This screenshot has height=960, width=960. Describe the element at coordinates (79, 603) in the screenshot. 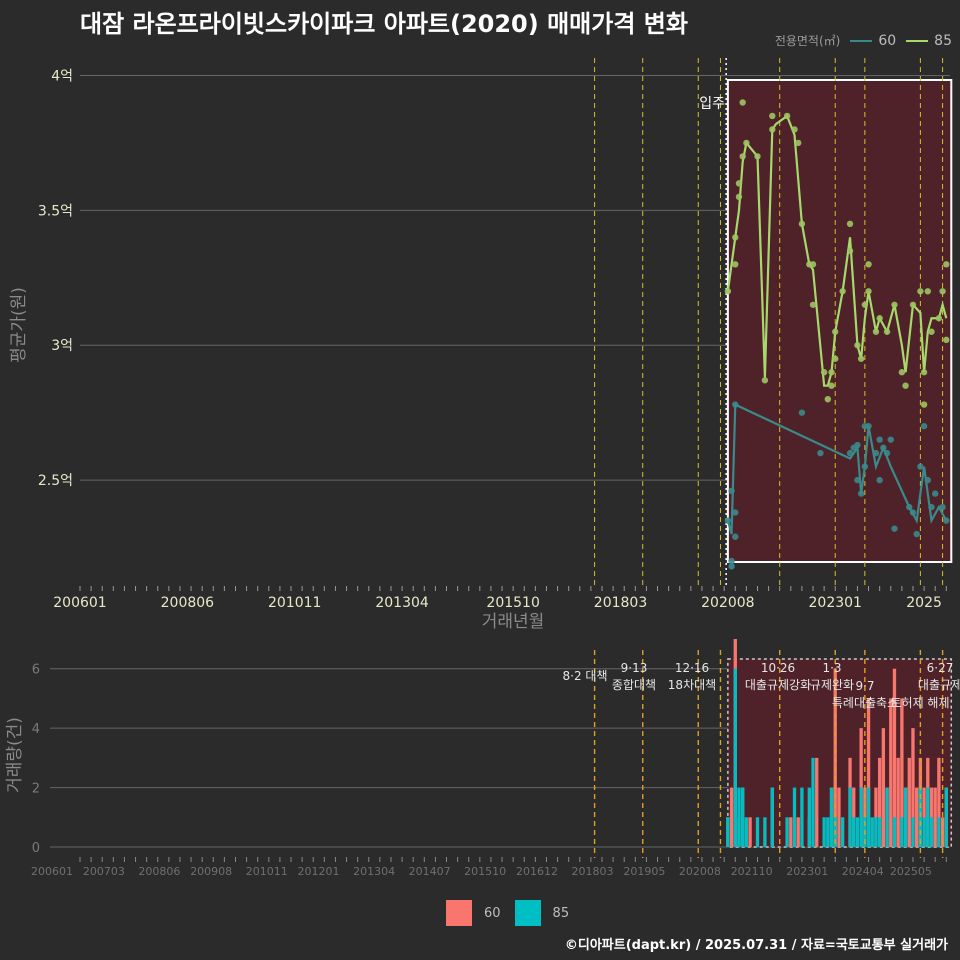

I see `top-xtick-label: 200601` at that location.